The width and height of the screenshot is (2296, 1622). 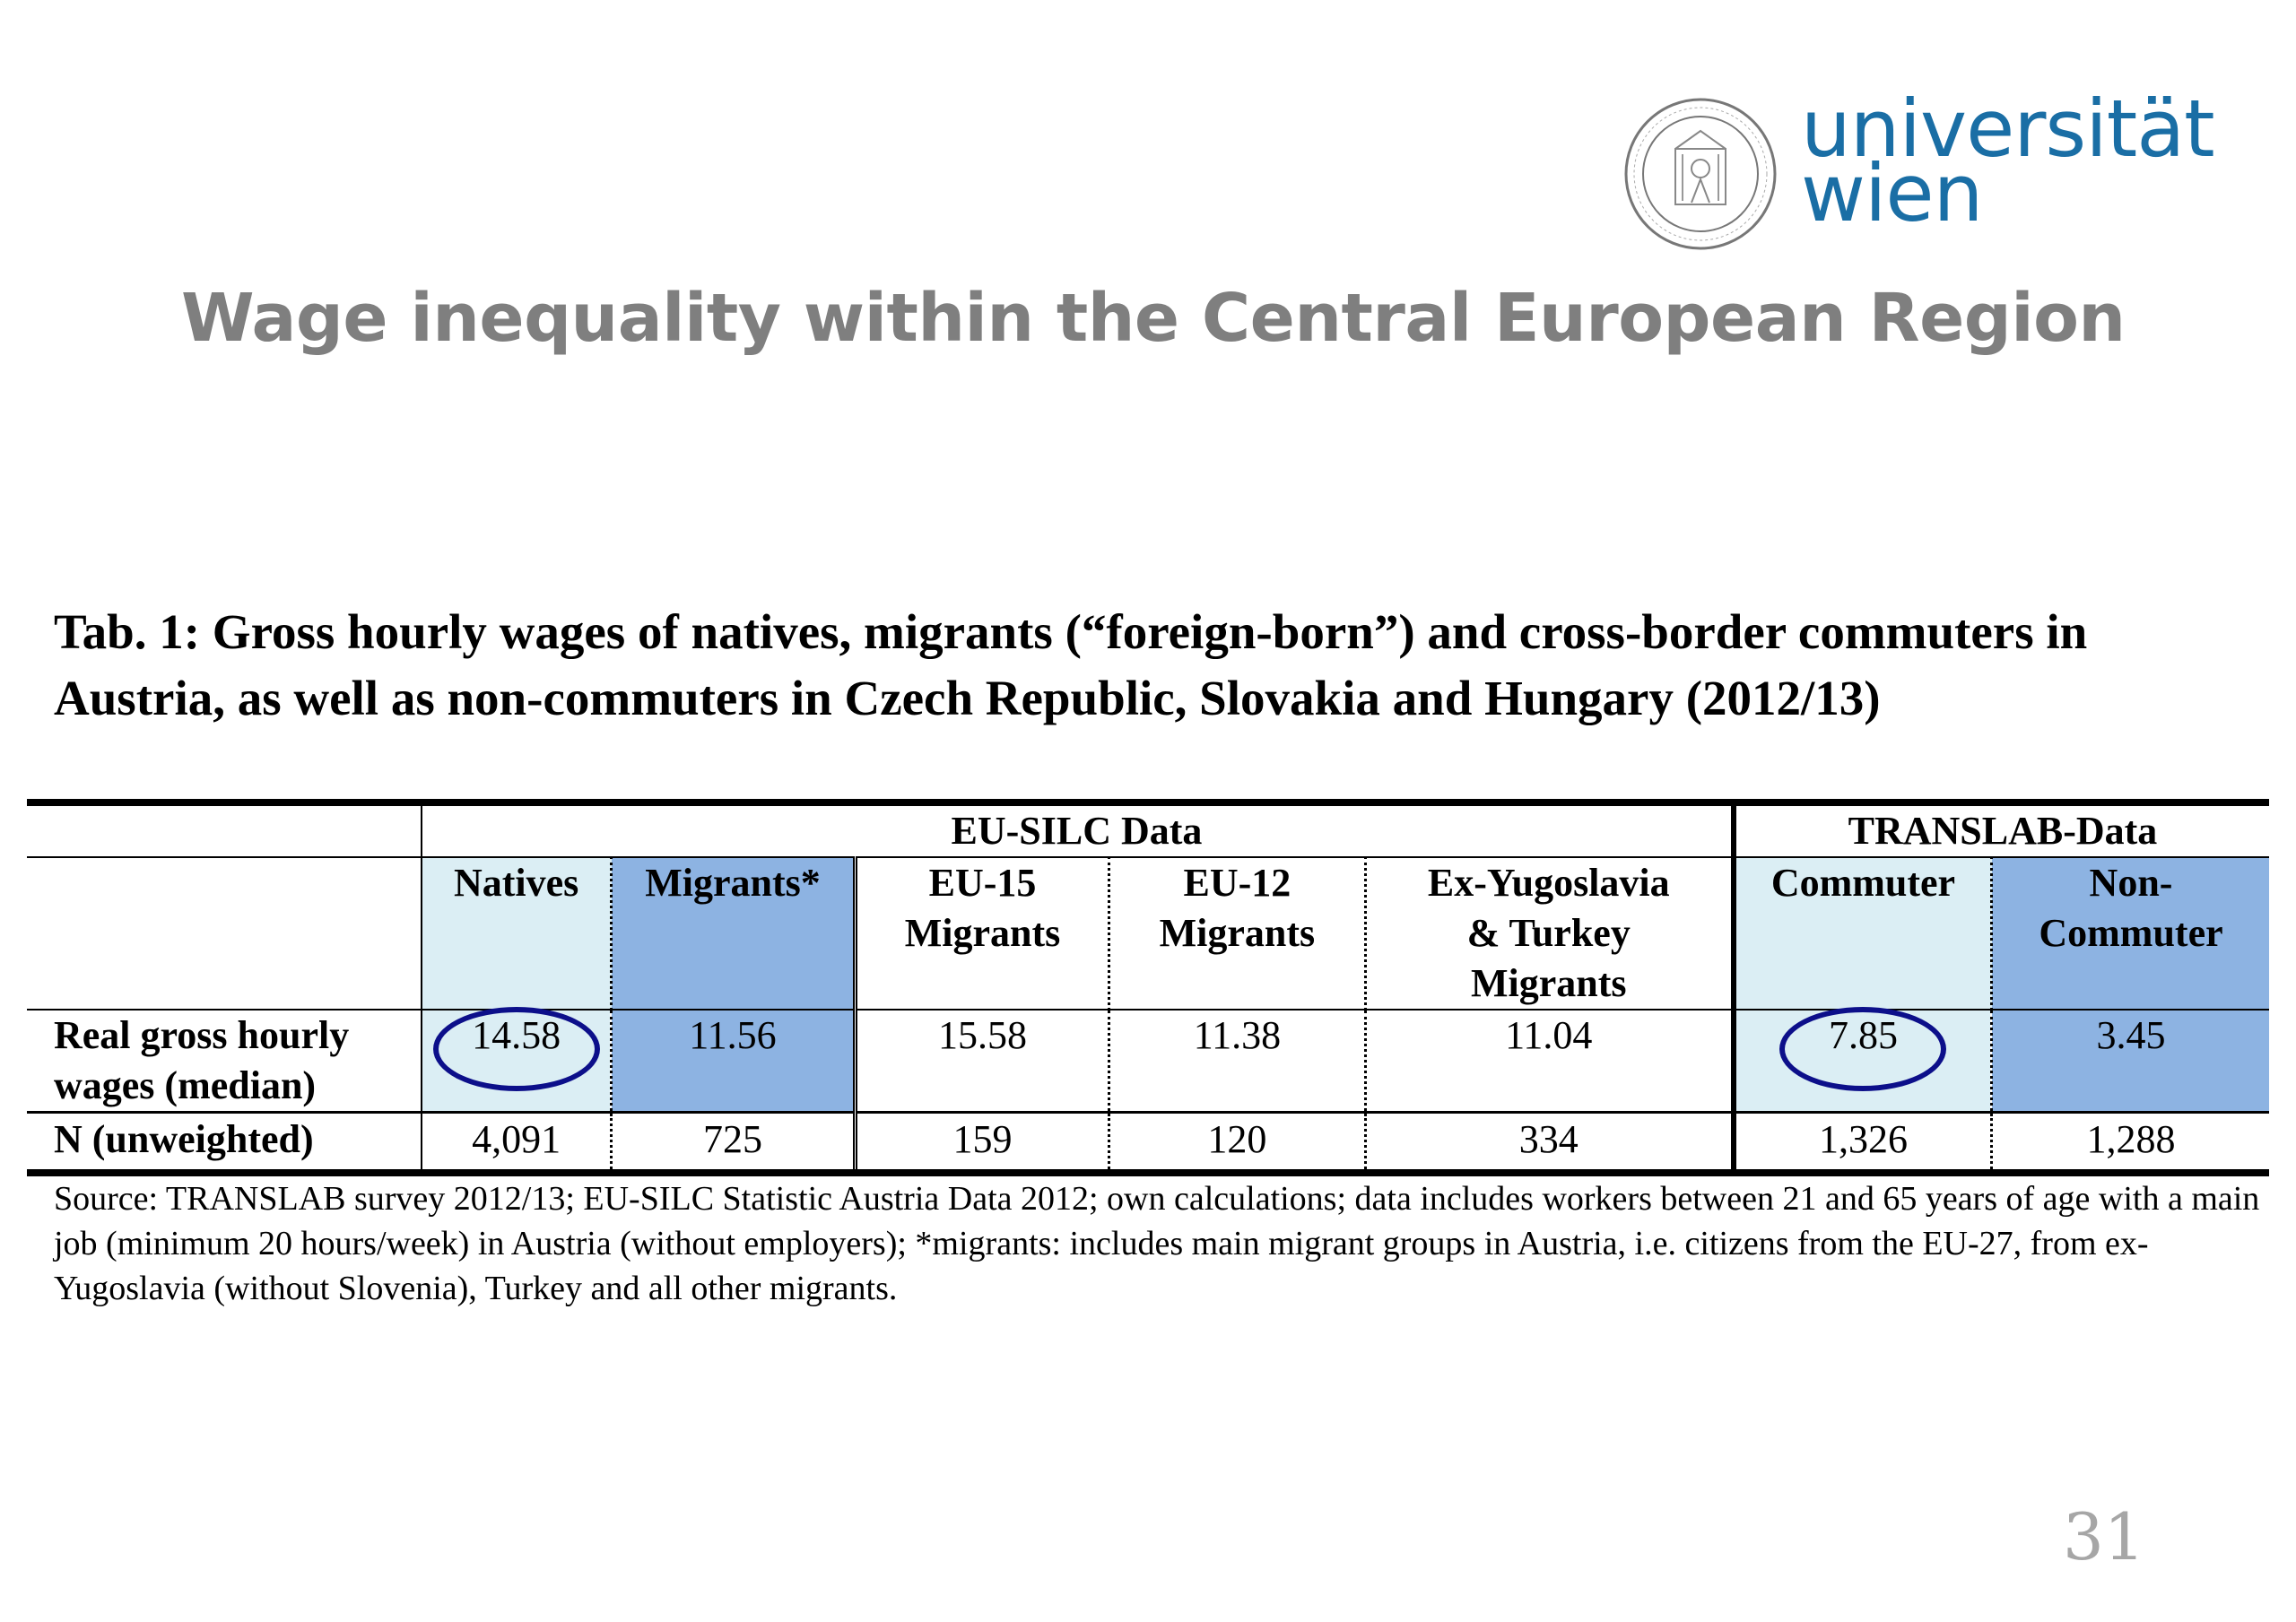 What do you see at coordinates (1237, 1062) in the screenshot?
I see `cell-wages-eu12: 11.38` at bounding box center [1237, 1062].